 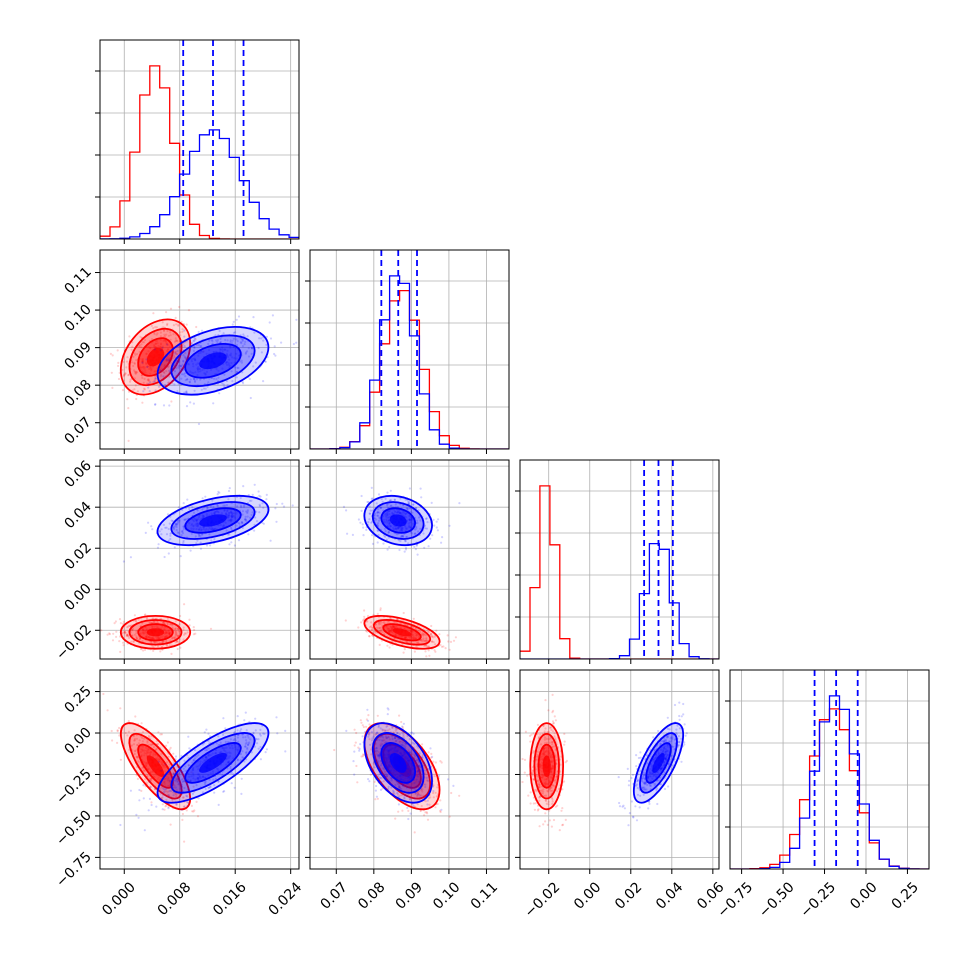 What do you see at coordinates (409, 349) in the screenshot?
I see `panel-frame` at bounding box center [409, 349].